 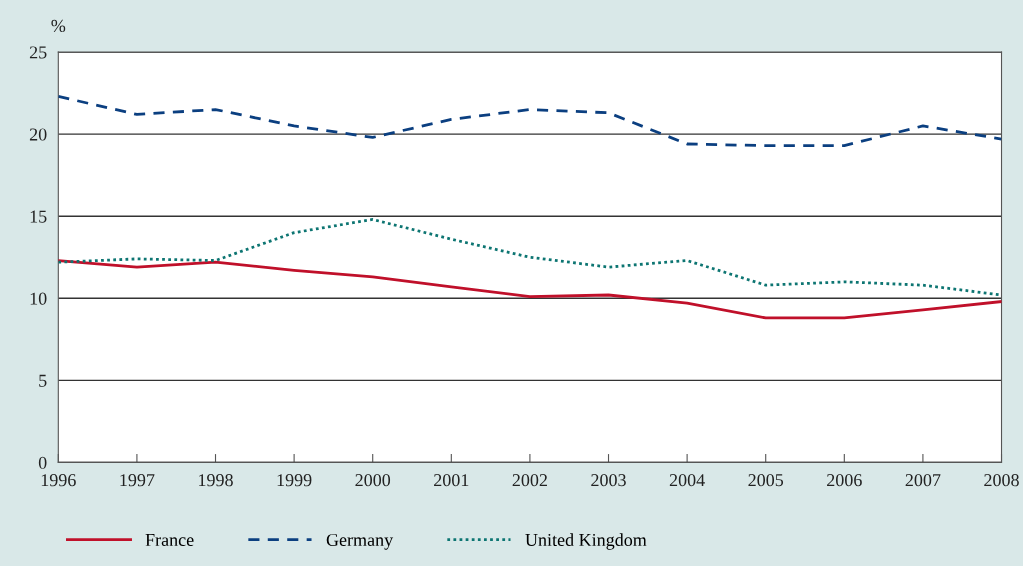 What do you see at coordinates (169, 540) in the screenshot?
I see `legend-label: France` at bounding box center [169, 540].